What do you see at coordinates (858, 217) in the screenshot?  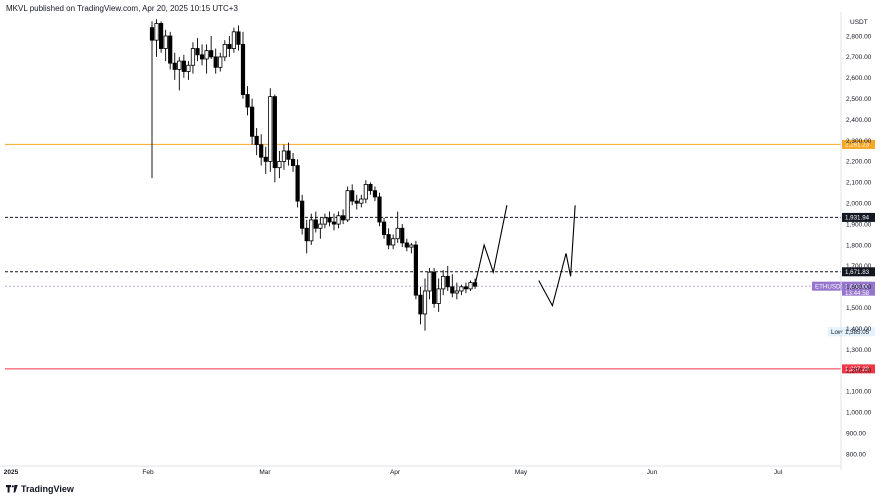 I see `level-tag-upper_dashed` at bounding box center [858, 217].